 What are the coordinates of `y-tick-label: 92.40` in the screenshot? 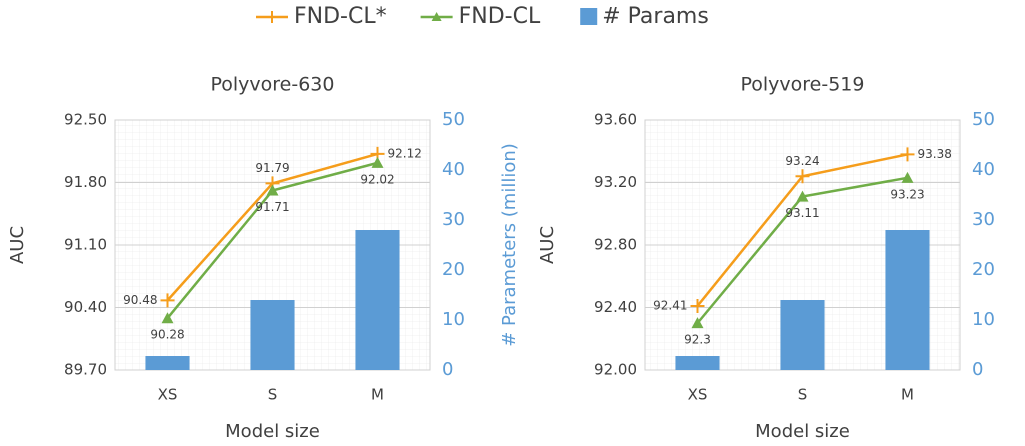 It's located at (615, 307).